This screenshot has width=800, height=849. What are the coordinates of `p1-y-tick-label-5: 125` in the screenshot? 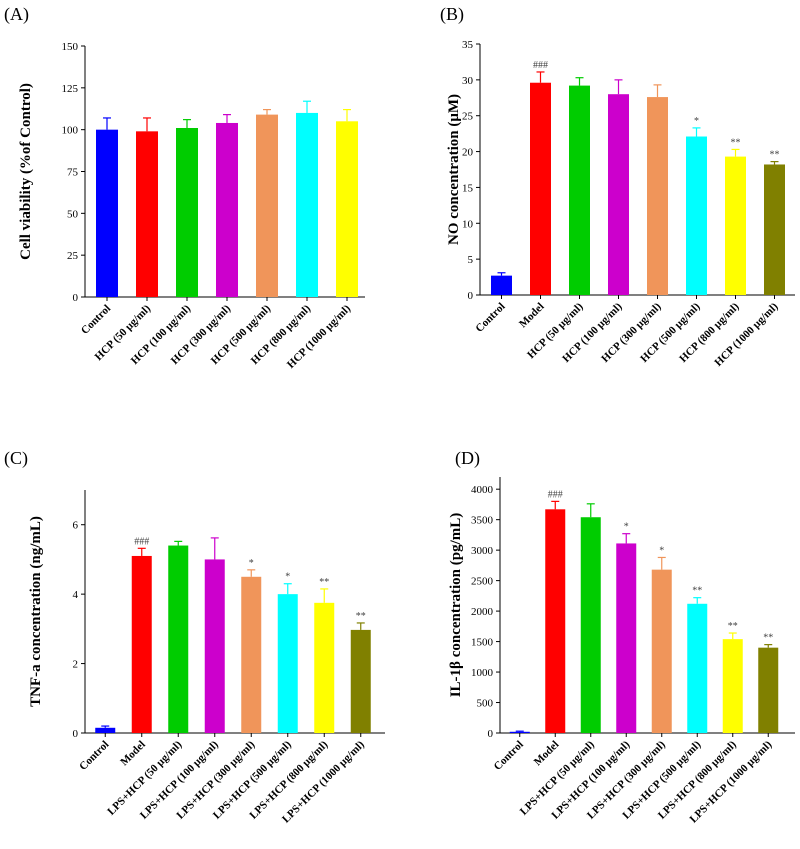 It's located at (70, 89).